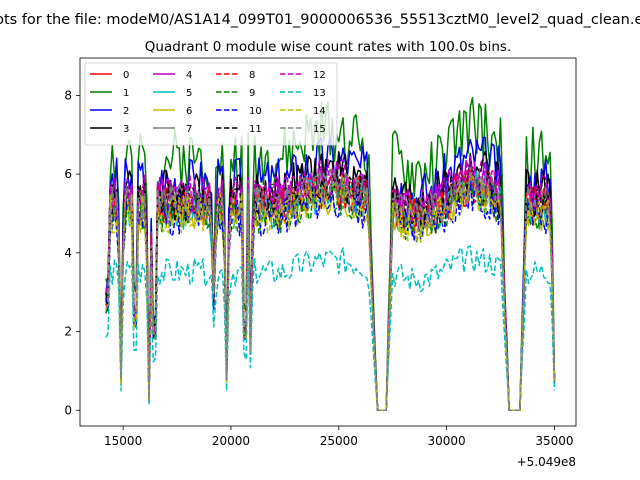 Image resolution: width=640 pixels, height=480 pixels. What do you see at coordinates (255, 129) in the screenshot?
I see `legend-label-11: 11` at bounding box center [255, 129].